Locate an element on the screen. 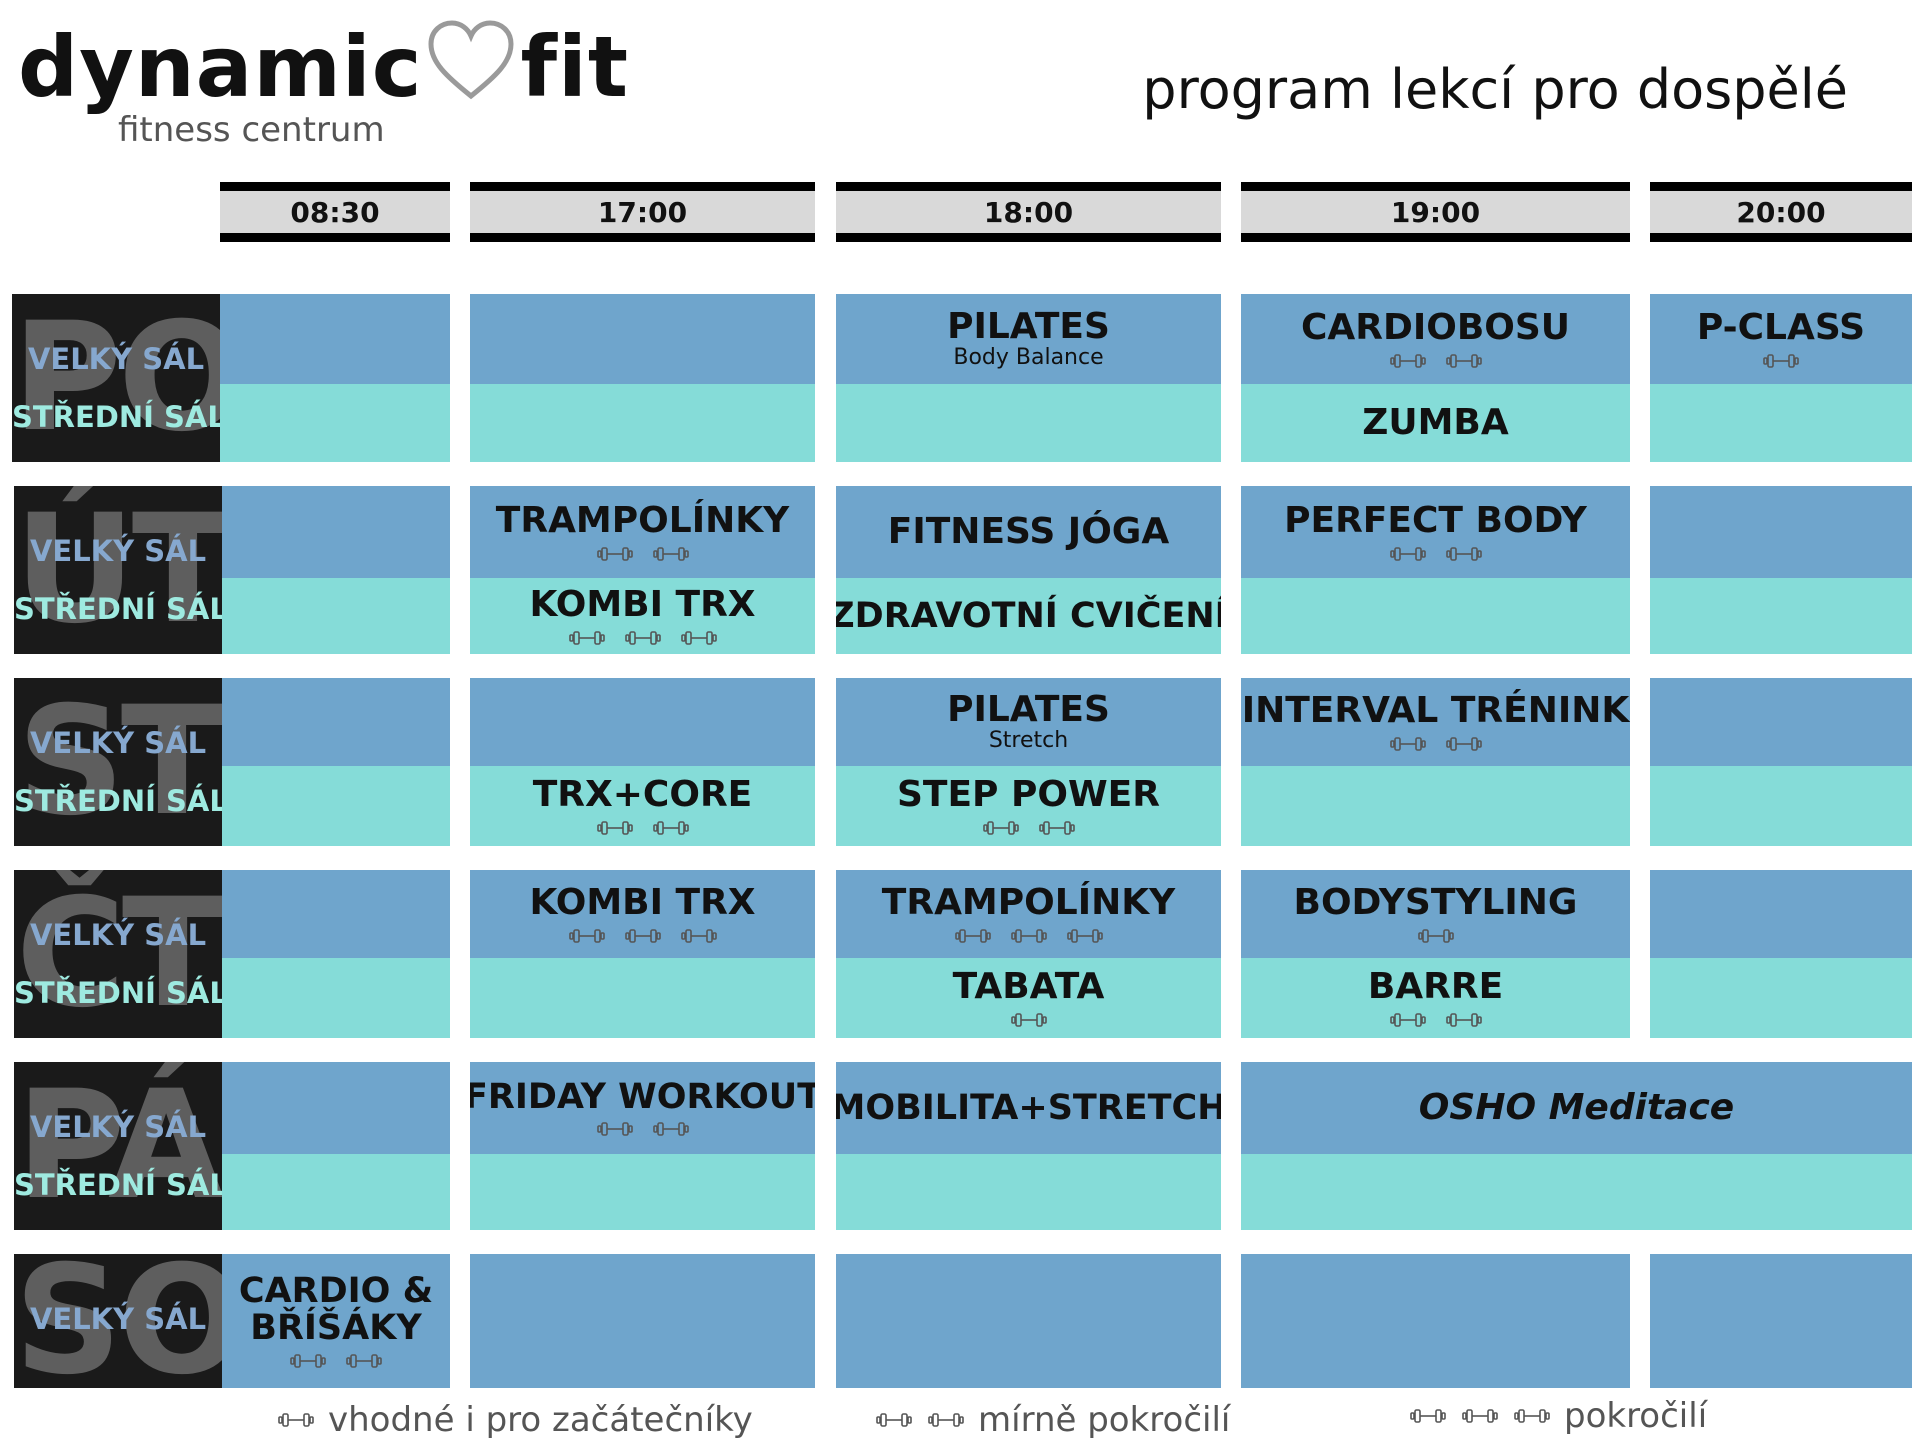 Image resolution: width=1920 pixels, height=1440 pixels. brand-name-part1: dynamic is located at coordinates (220, 67).